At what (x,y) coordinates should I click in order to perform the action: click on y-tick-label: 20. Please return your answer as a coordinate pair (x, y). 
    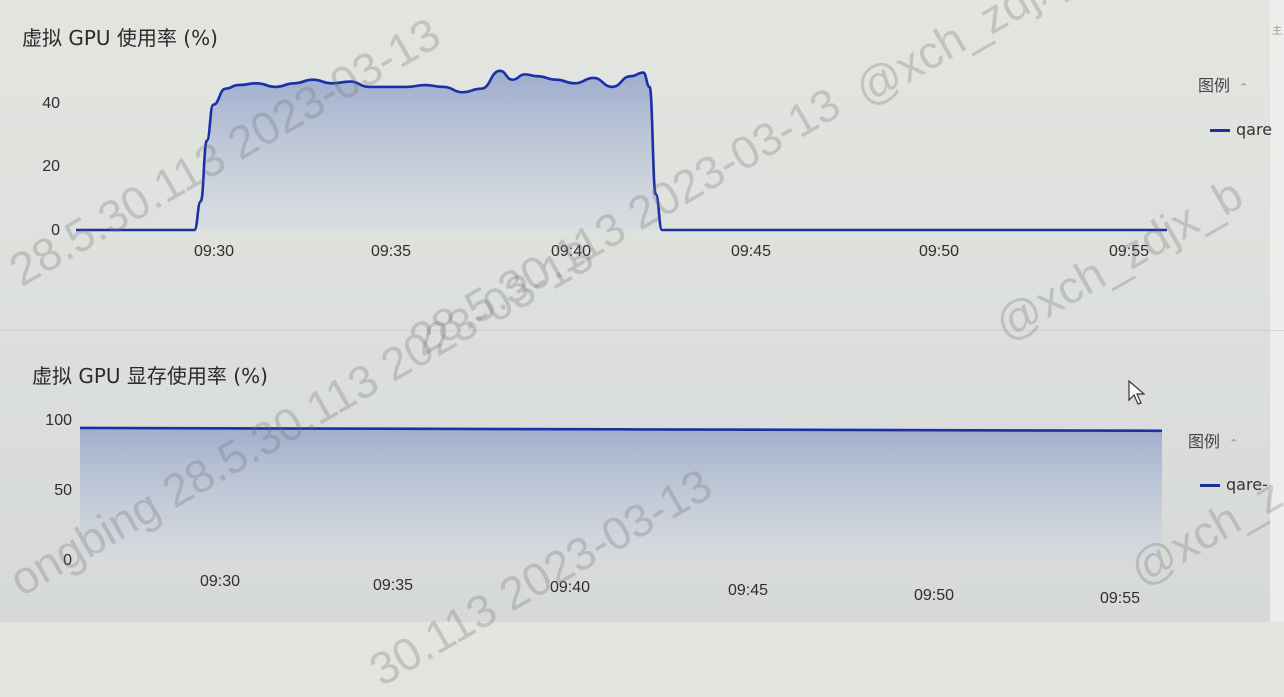
    Looking at the image, I should click on (51, 166).